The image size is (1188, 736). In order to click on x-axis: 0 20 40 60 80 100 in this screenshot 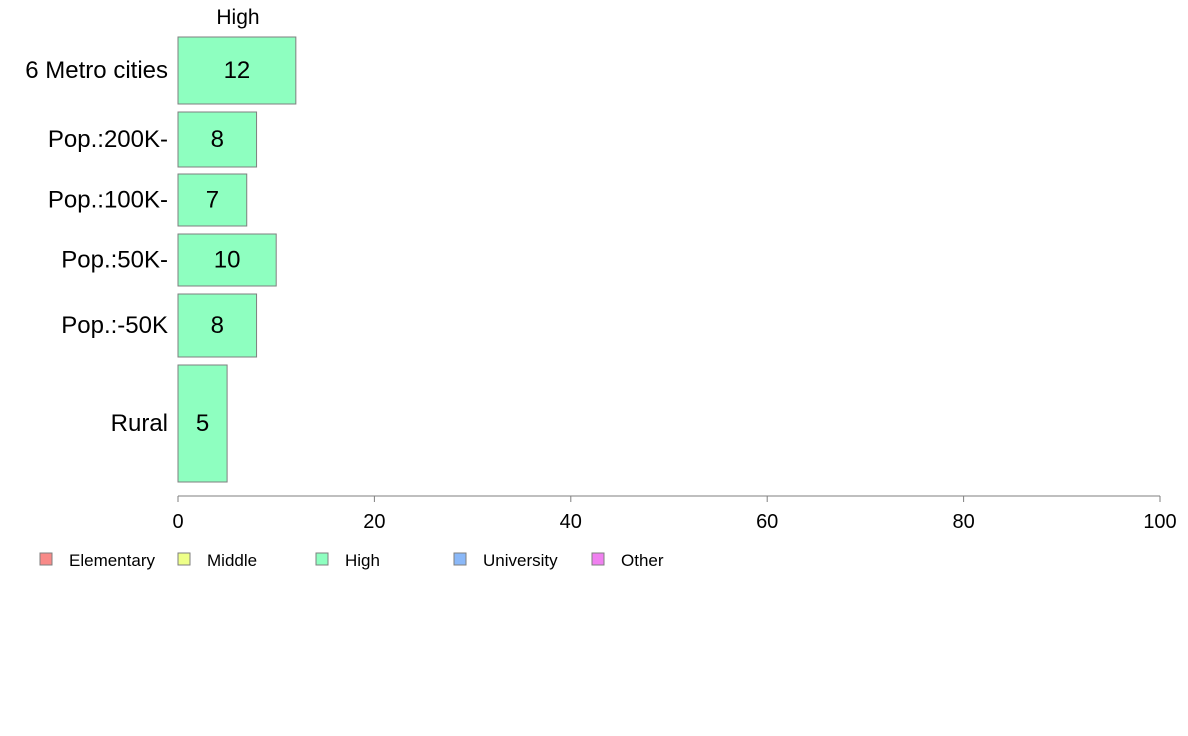, I will do `click(674, 514)`.